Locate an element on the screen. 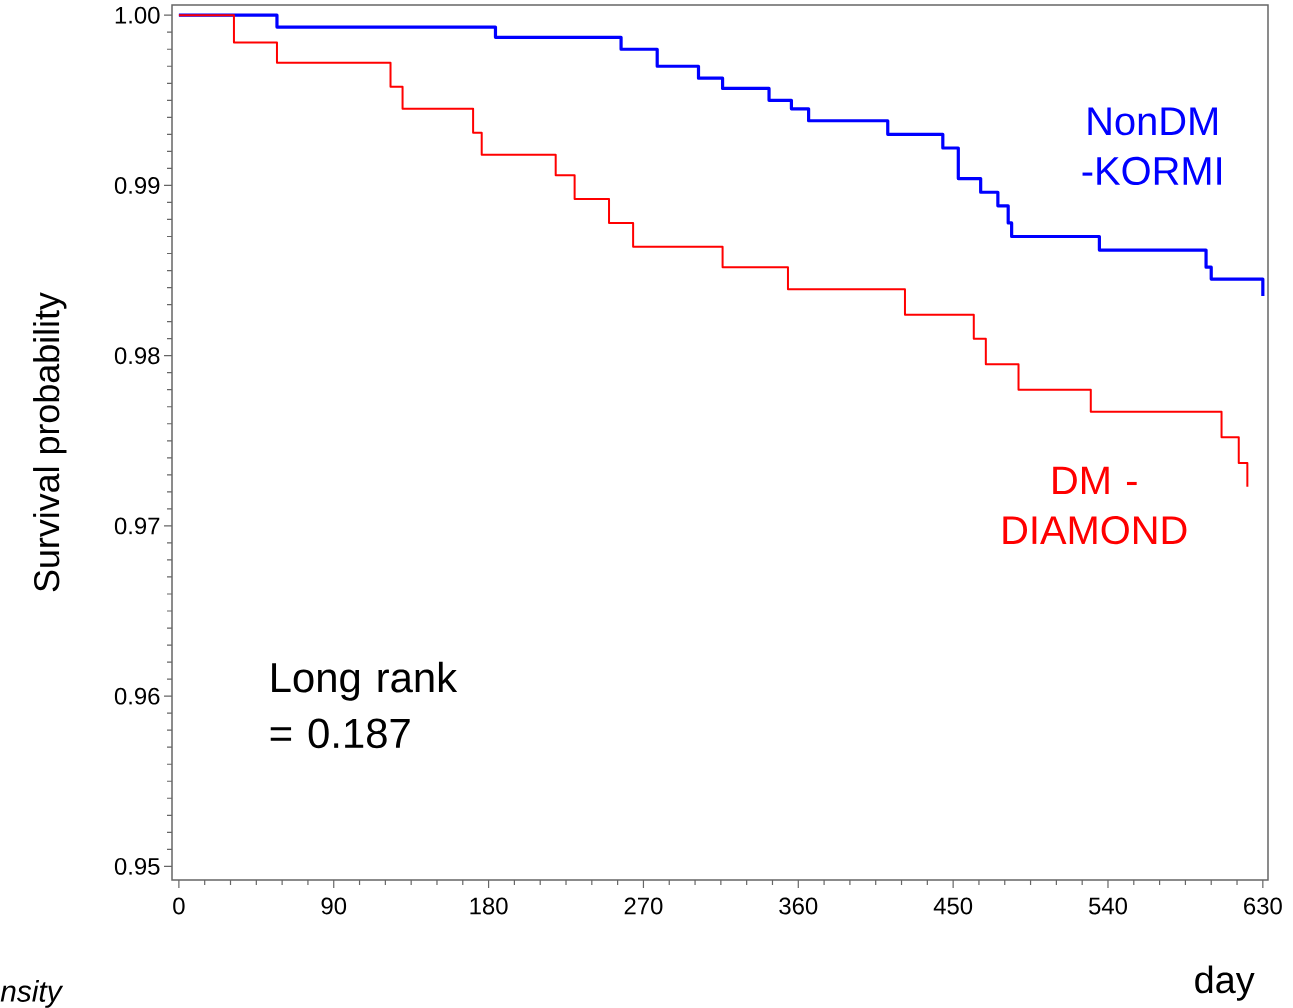 This screenshot has width=1293, height=1008. x-tick-label: 630 is located at coordinates (1263, 906).